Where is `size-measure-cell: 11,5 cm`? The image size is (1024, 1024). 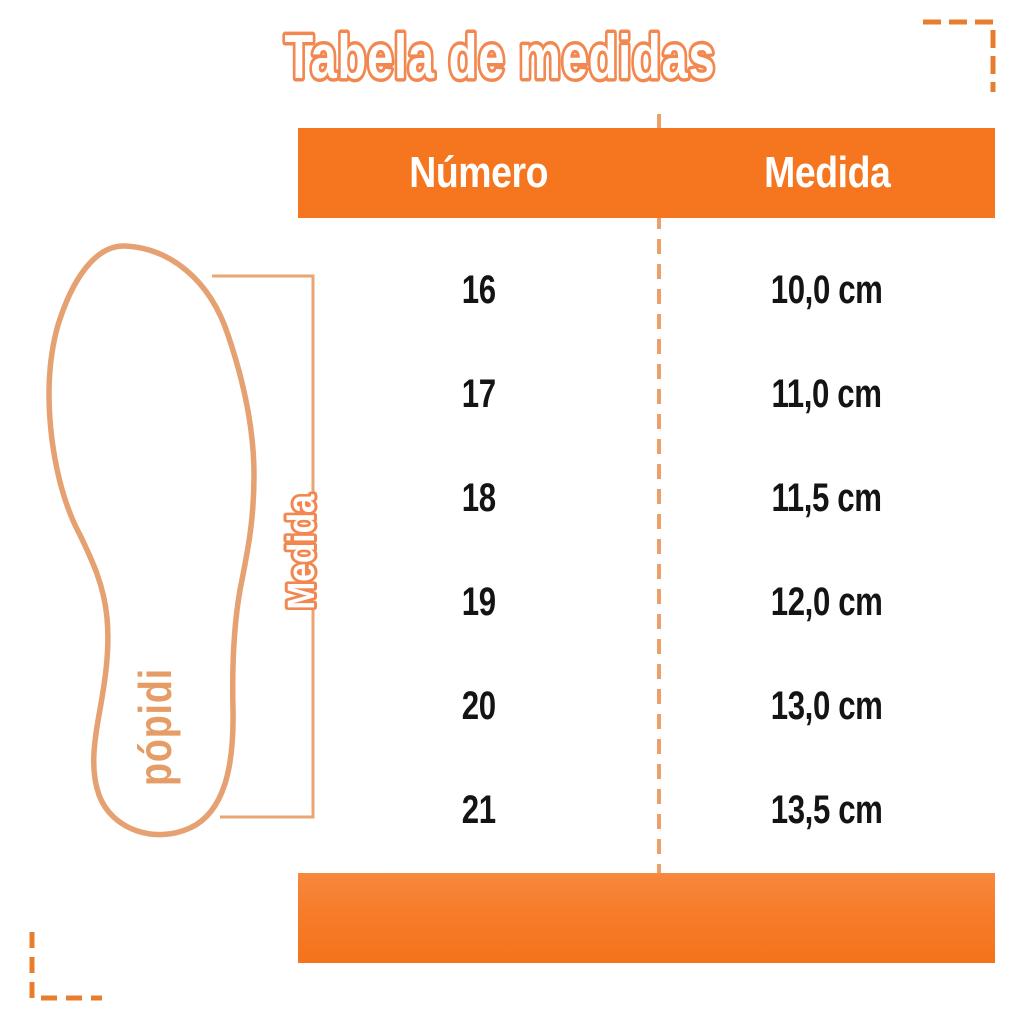 size-measure-cell: 11,5 cm is located at coordinates (827, 498).